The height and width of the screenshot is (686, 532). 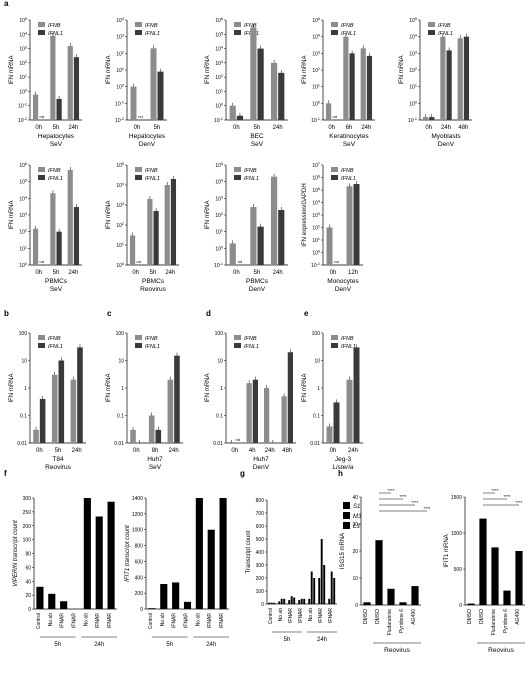 I want to click on a2-legend-label: IFNB, so click(x=151, y=26).